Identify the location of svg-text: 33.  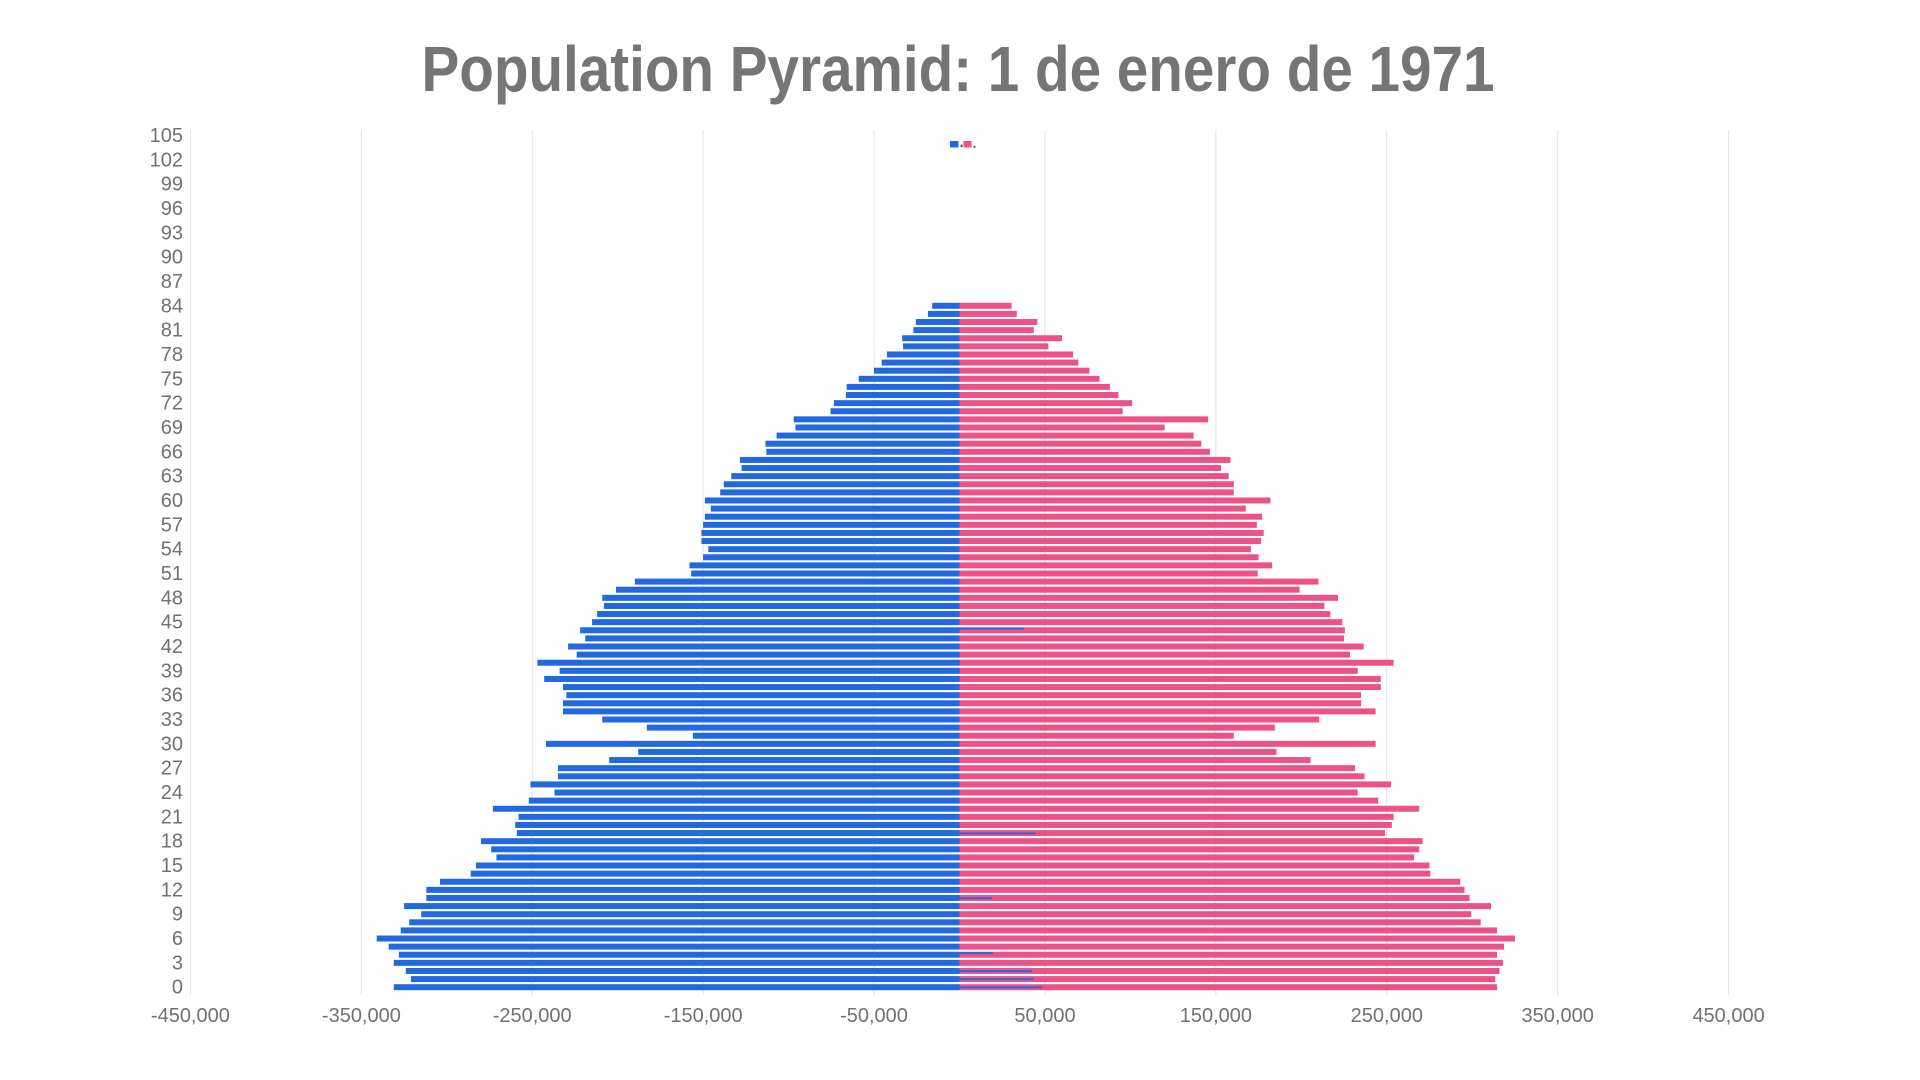
(172, 720).